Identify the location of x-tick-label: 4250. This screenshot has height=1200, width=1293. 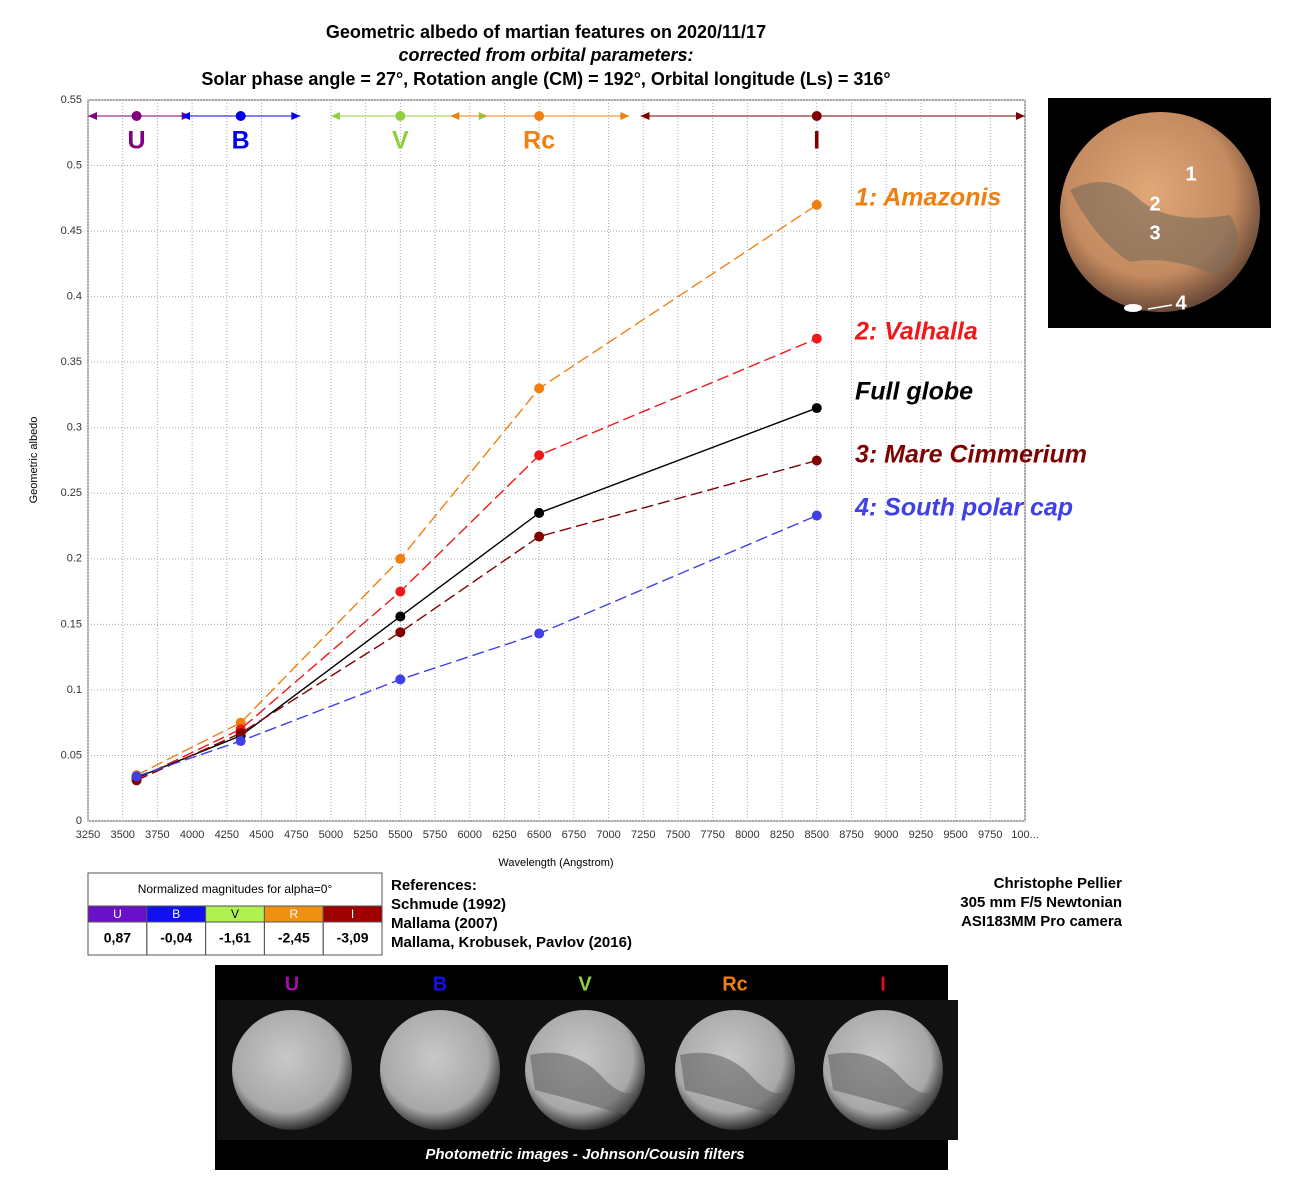
(227, 835).